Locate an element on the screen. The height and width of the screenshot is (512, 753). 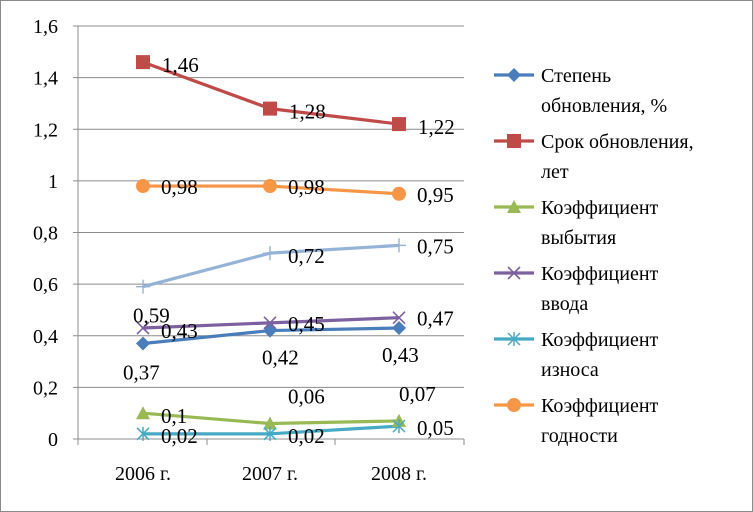
legend-item: Коэффициент годности is located at coordinates (576, 421).